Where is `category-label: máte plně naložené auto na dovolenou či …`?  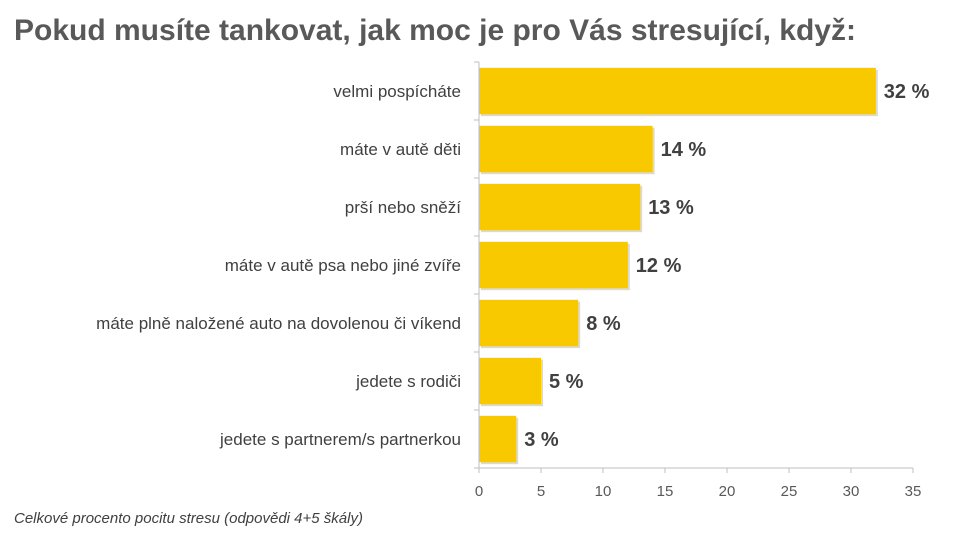
category-label: máte plně naložené auto na dovolenou či … is located at coordinates (278, 323).